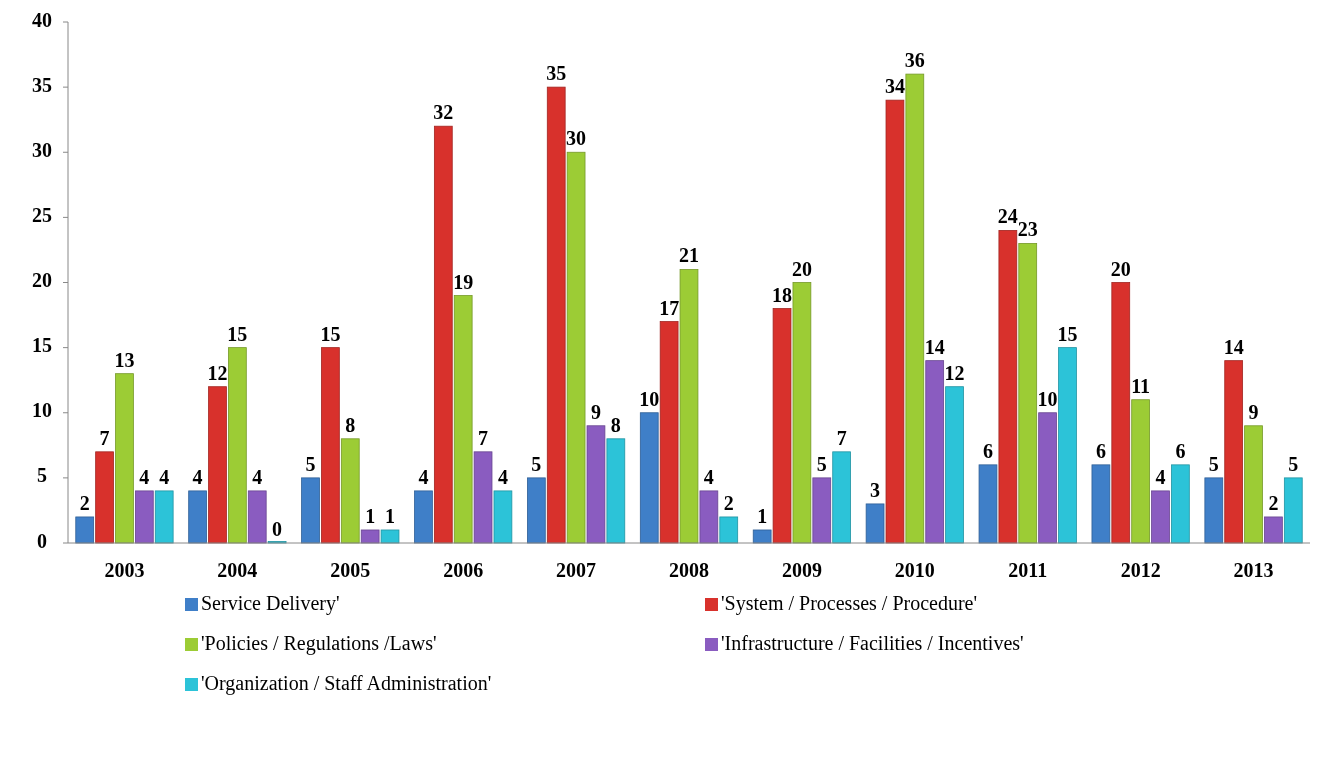  What do you see at coordinates (576, 570) in the screenshot?
I see `x-tick-label: 2007` at bounding box center [576, 570].